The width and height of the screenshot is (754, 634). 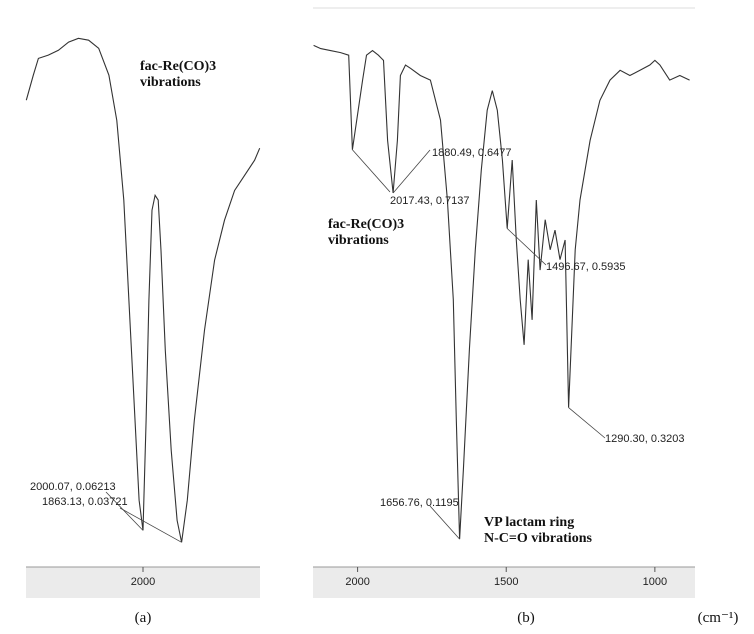 I want to click on peak-label: 1656.76, 0.1195, so click(x=419, y=503).